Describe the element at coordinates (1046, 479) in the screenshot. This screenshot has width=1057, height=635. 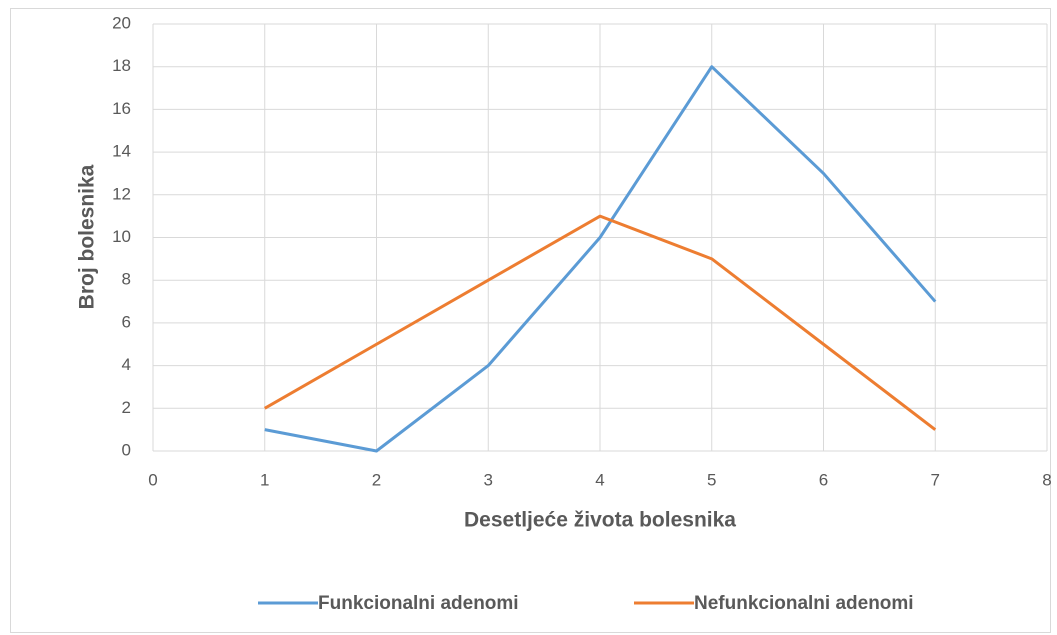
I see `x-tick-label: 8` at that location.